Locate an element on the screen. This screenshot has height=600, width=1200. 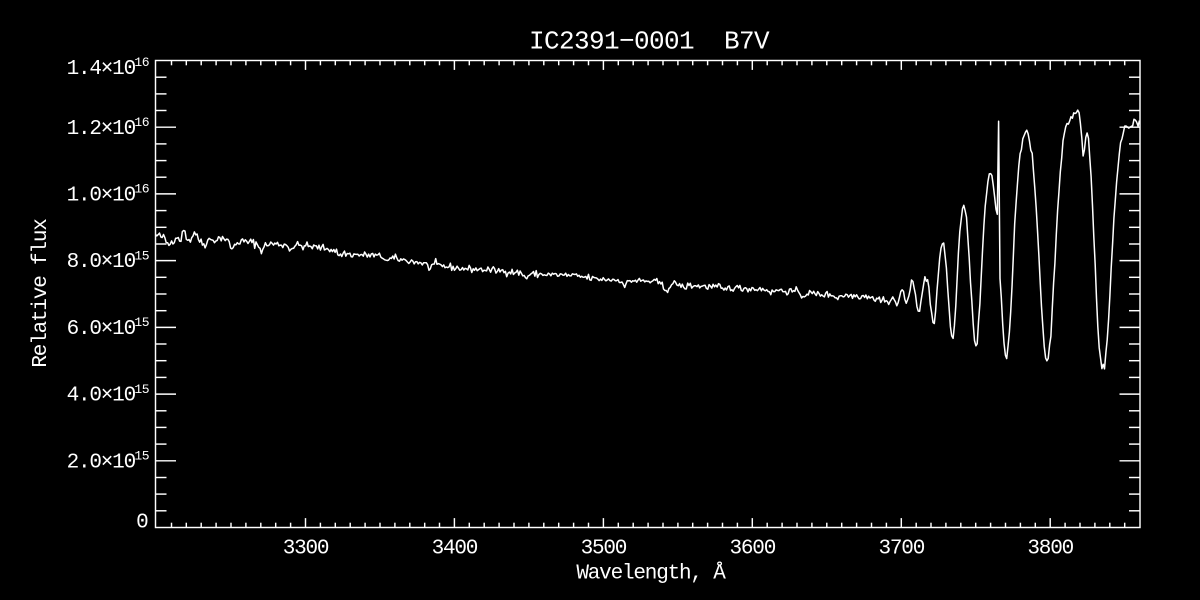
svg-text: 4.0×10 is located at coordinates (101, 396).